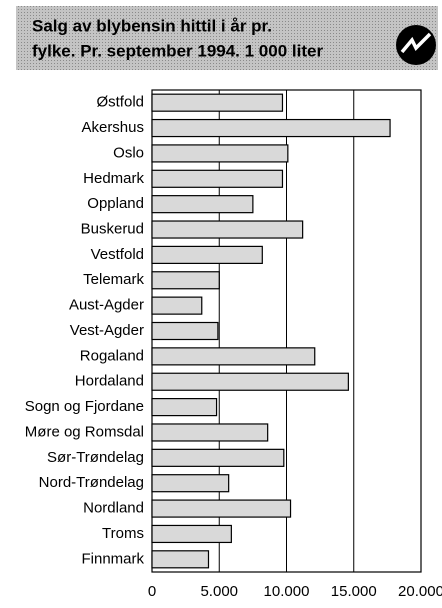 The width and height of the screenshot is (442, 608). Describe the element at coordinates (113, 508) in the screenshot. I see `y-tick-label: Nordland` at that location.